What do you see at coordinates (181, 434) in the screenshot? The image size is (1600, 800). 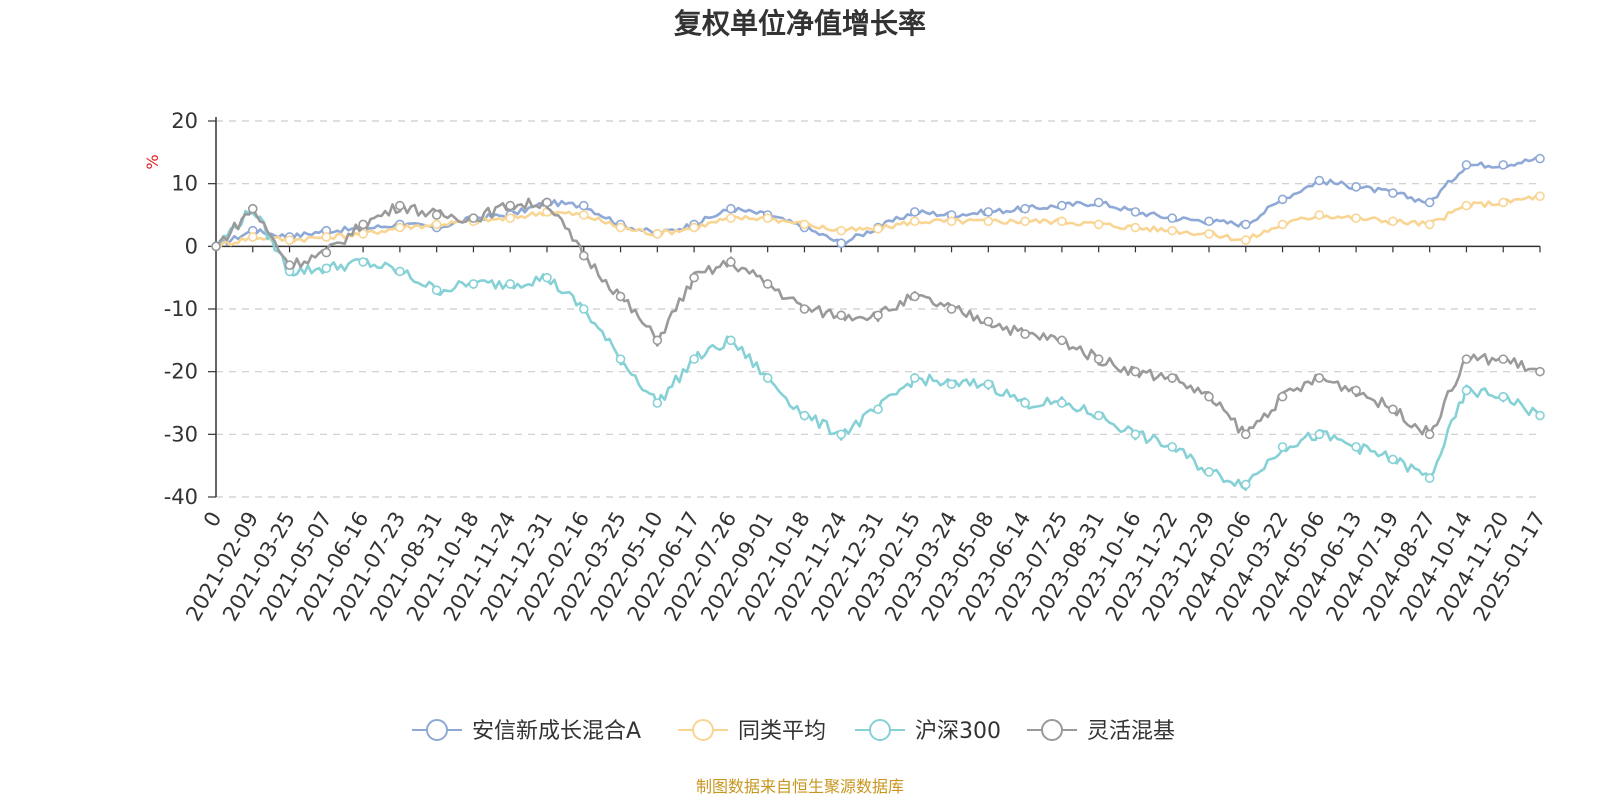 I see `y-tick-label: -30` at bounding box center [181, 434].